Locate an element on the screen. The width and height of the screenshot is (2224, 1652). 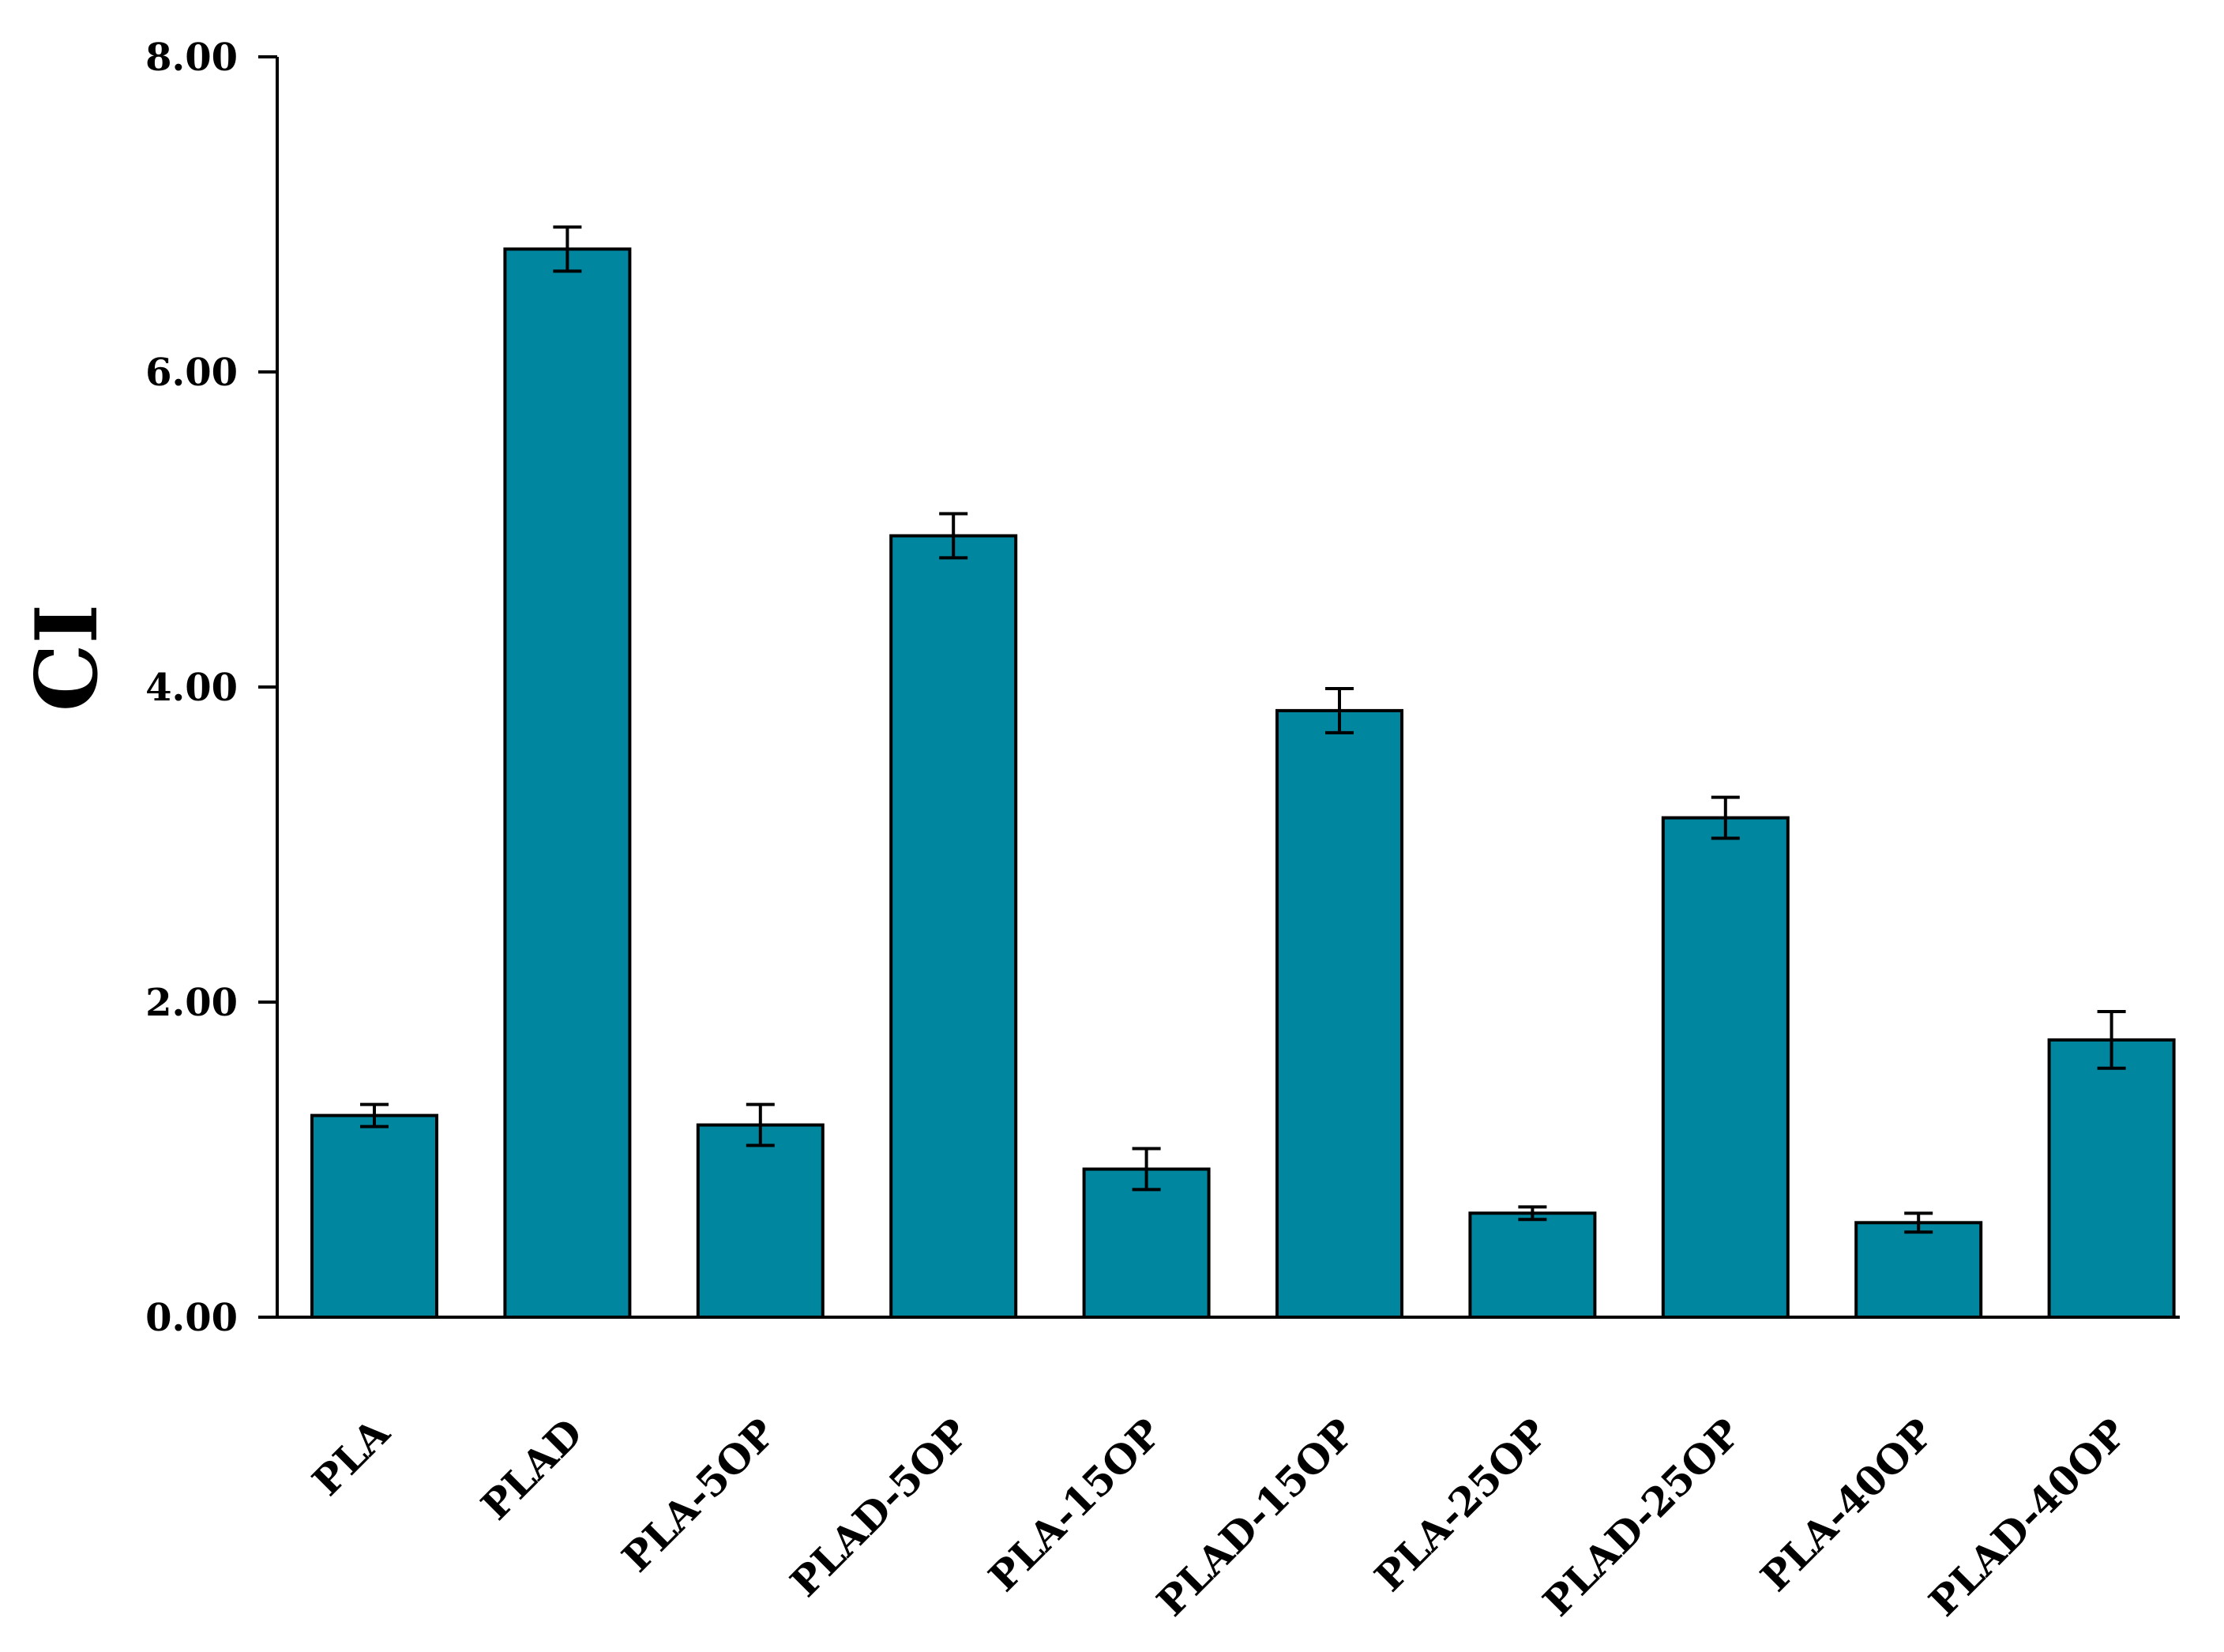
error-bar-plad-5op is located at coordinates (953, 536).